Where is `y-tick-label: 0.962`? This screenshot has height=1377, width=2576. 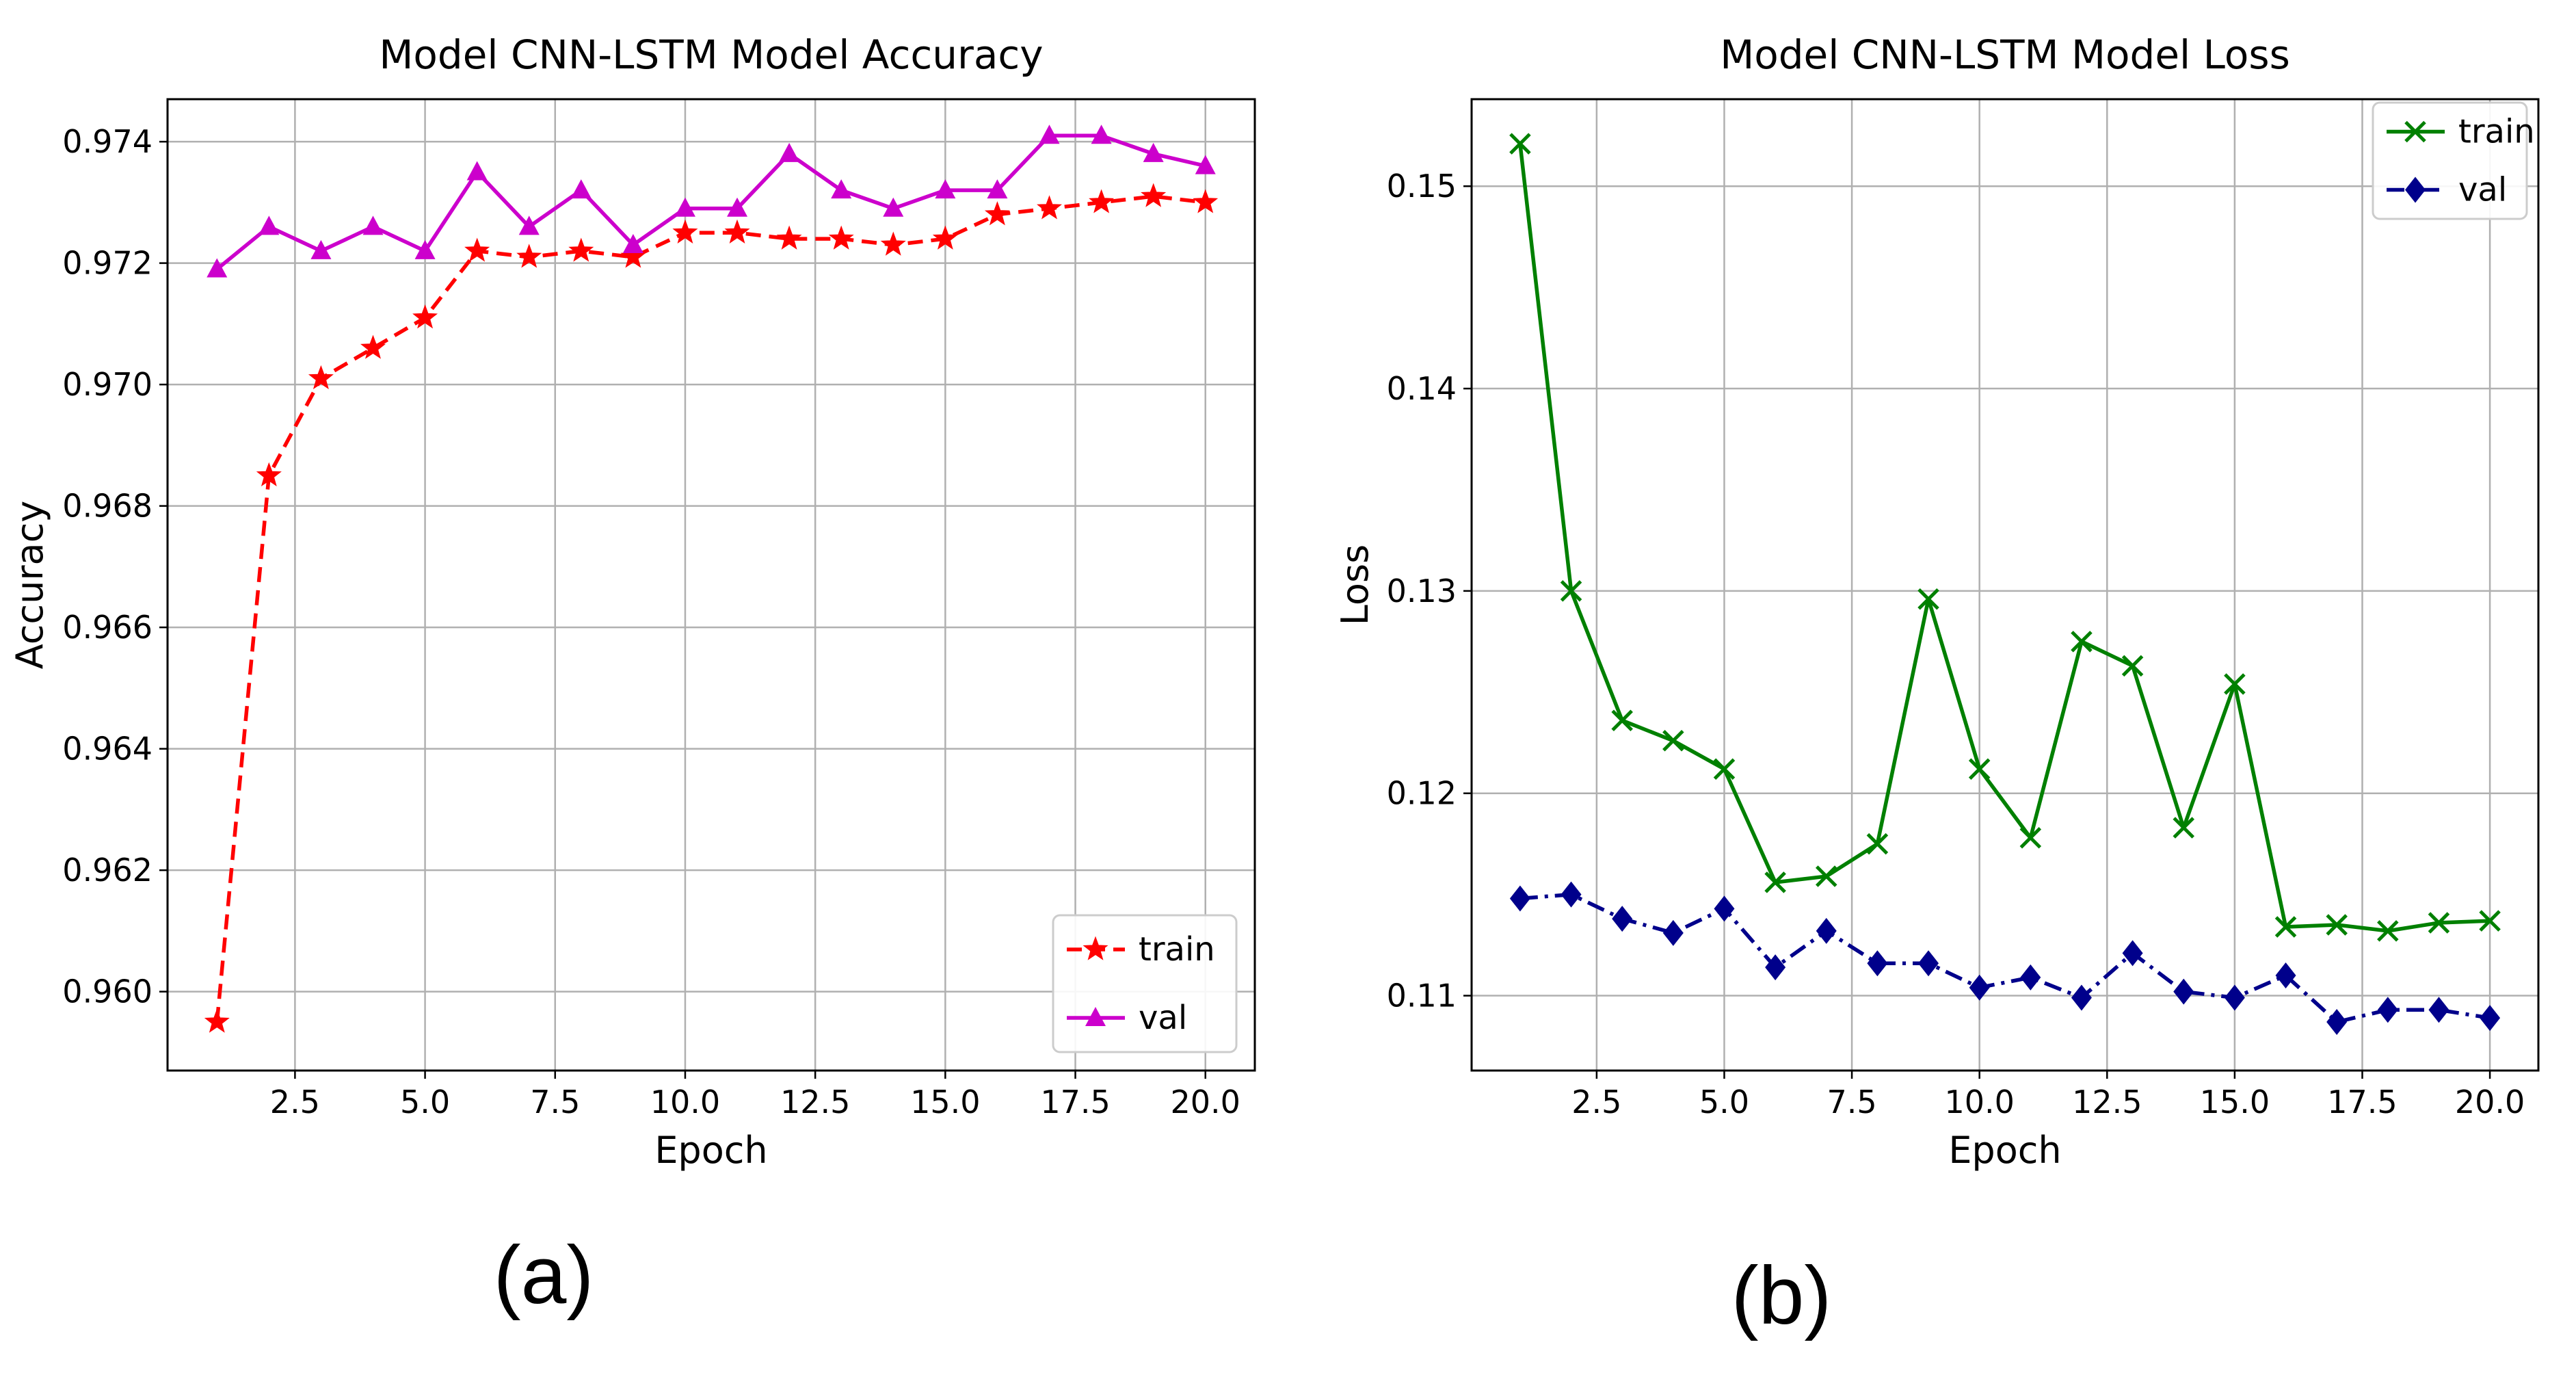
y-tick-label: 0.962 is located at coordinates (107, 870).